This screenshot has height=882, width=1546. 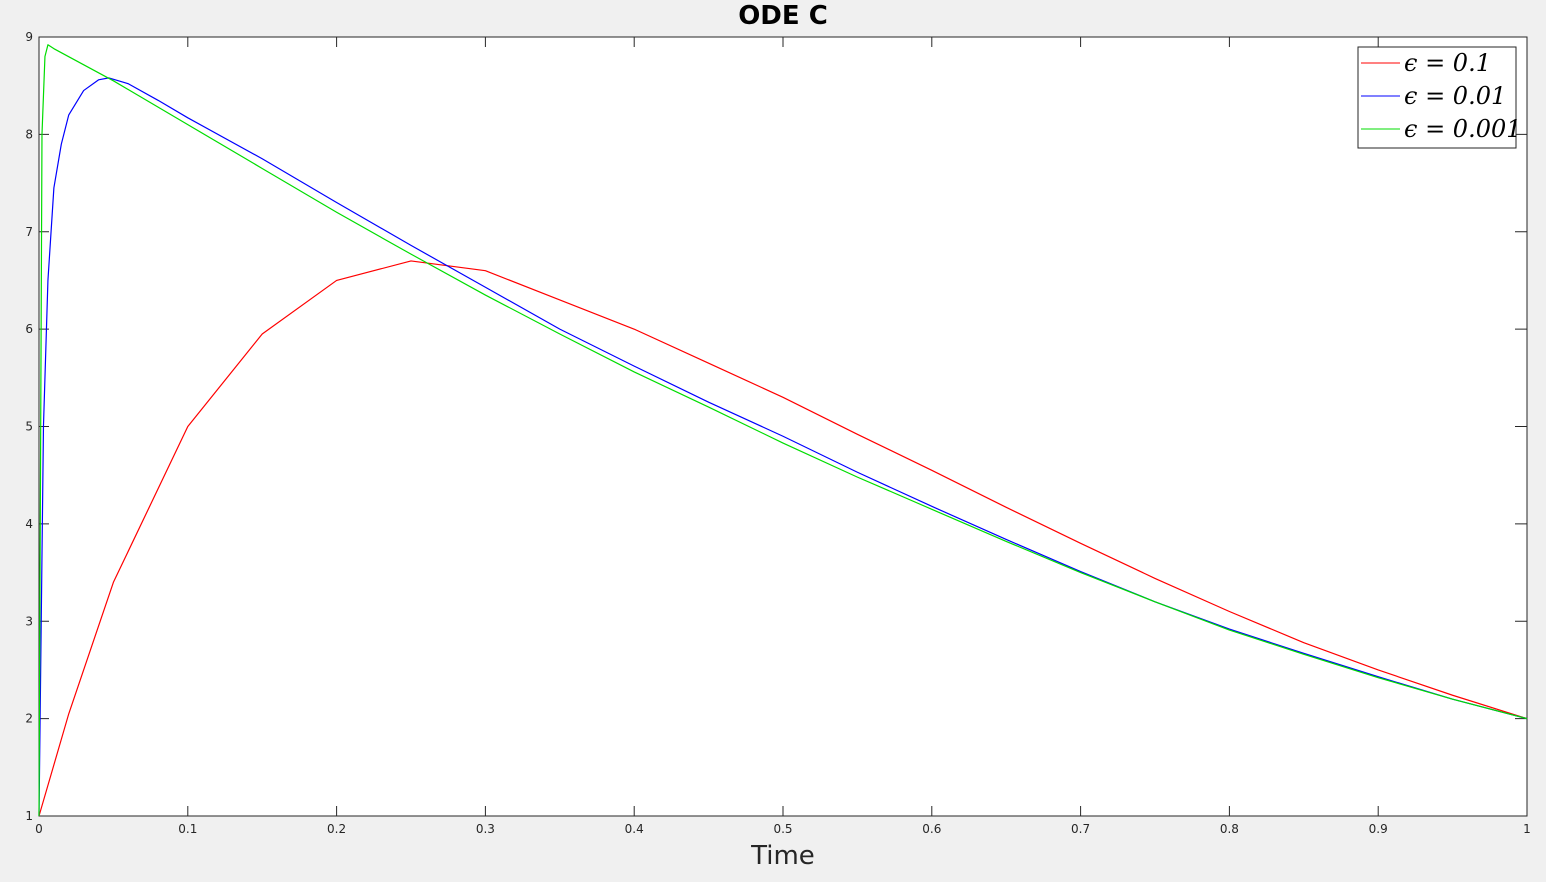 What do you see at coordinates (634, 829) in the screenshot?
I see `x-tick-label: 0.4` at bounding box center [634, 829].